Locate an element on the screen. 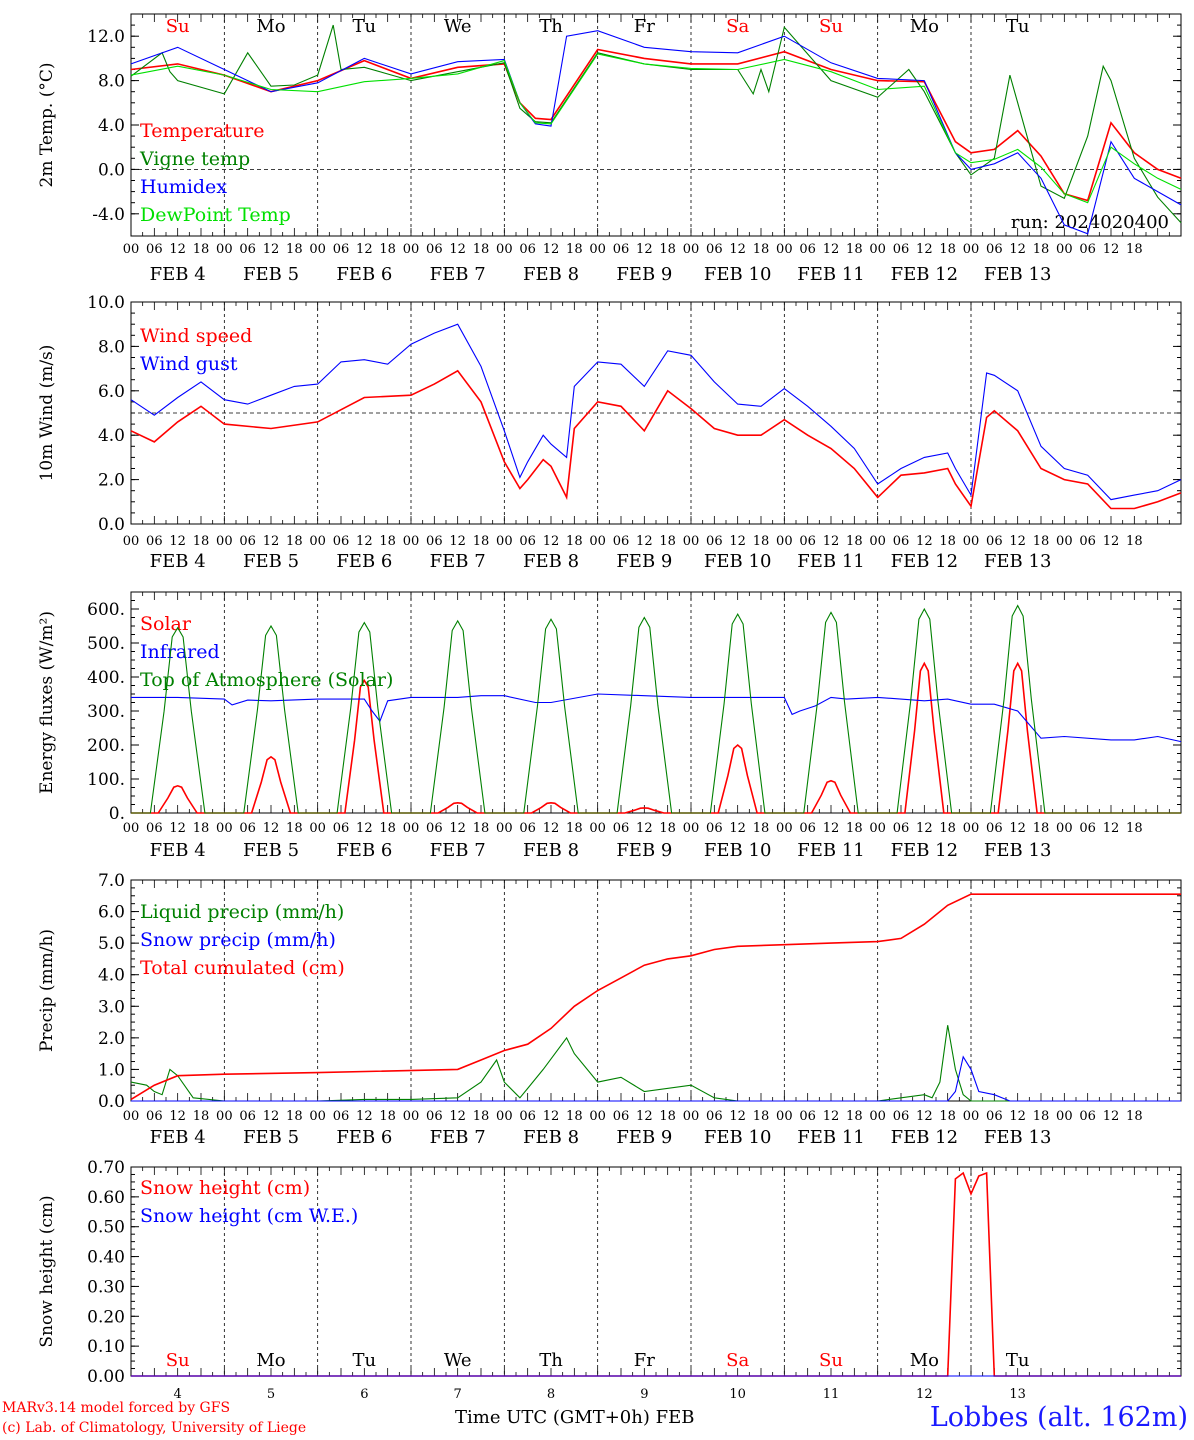  y-axis-title: 2m Temp. (°C) is located at coordinates (47, 124).